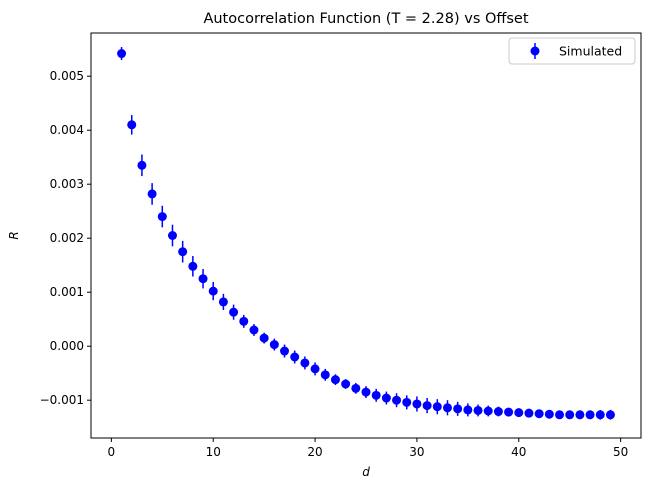 This screenshot has height=491, width=651. Describe the element at coordinates (366, 472) in the screenshot. I see `x-axis-label: d` at that location.